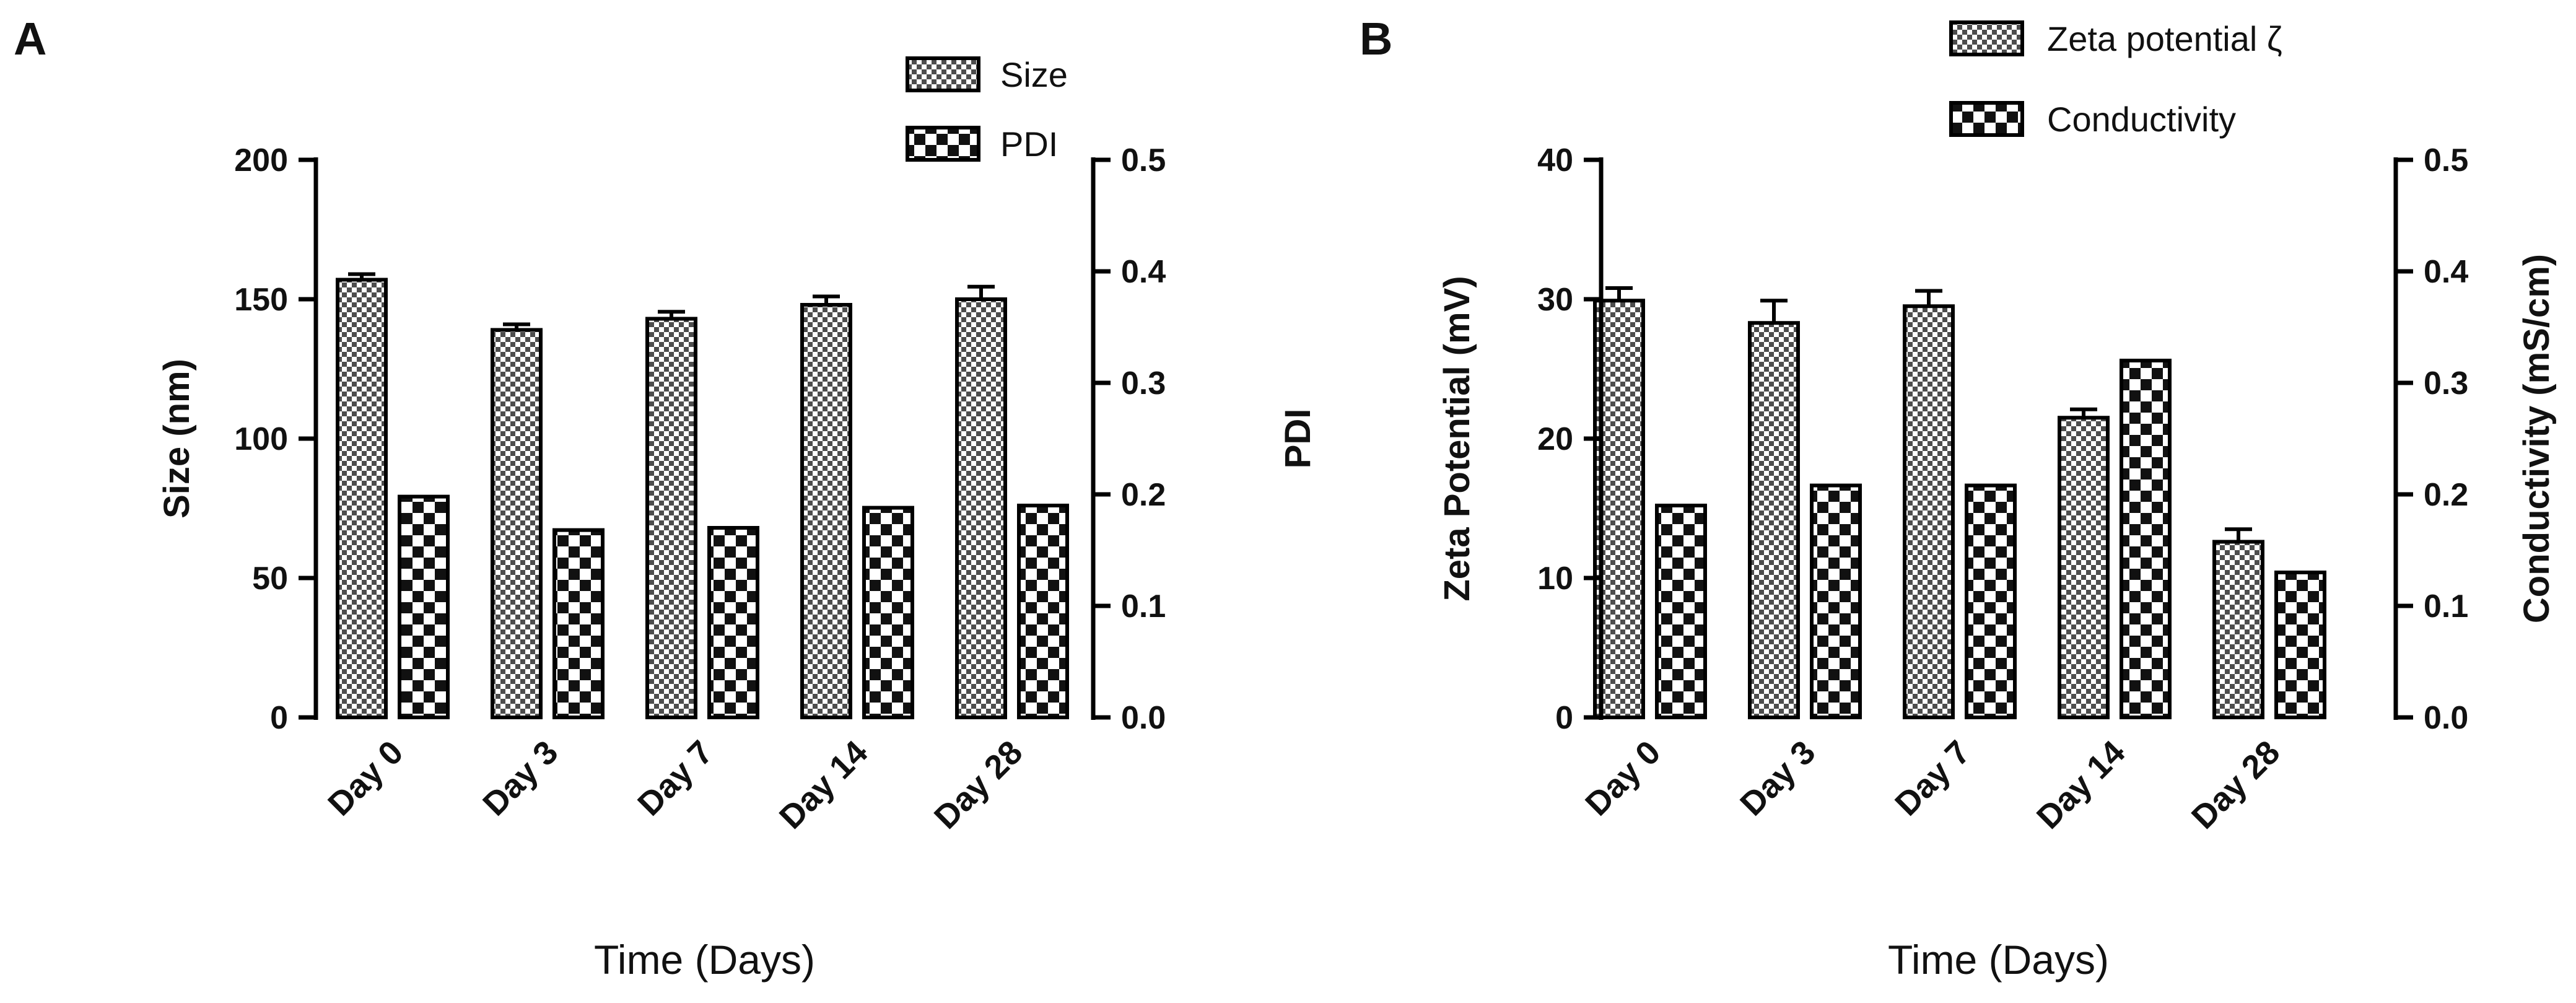  Describe the element at coordinates (2141, 119) in the screenshot. I see `legend-label: Conductivity` at that location.